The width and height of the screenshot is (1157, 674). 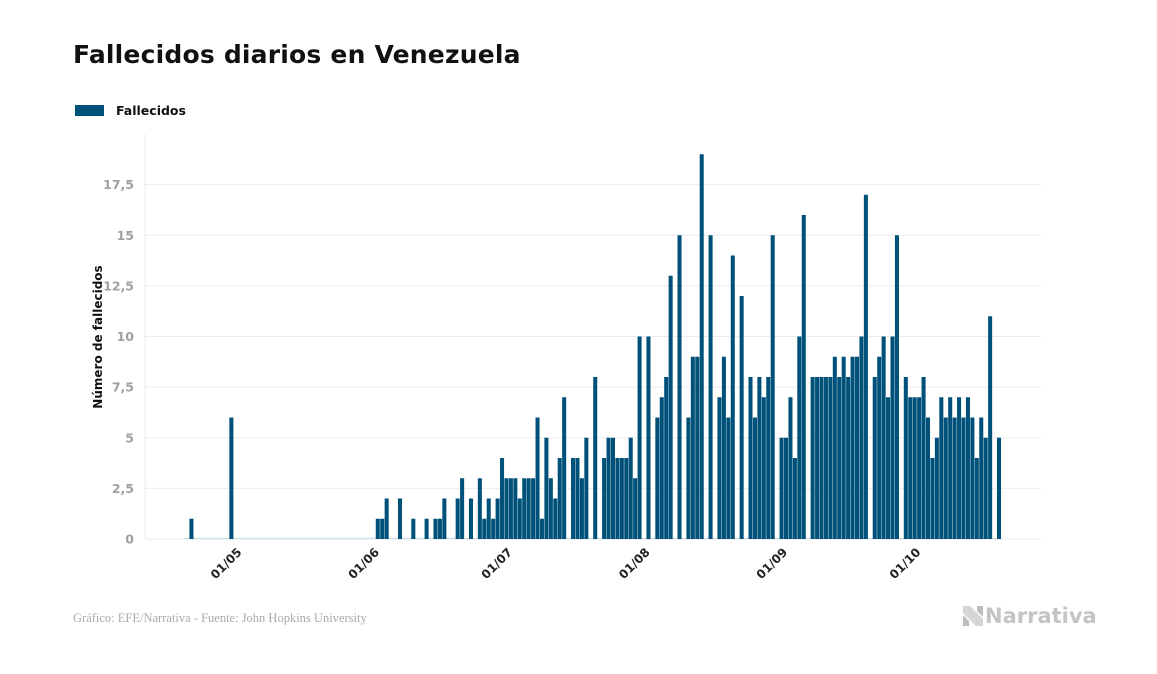 I want to click on x-axis-ticks: 01/05 01/06 01/07 01/08 01/09 01/10, so click(x=566, y=563).